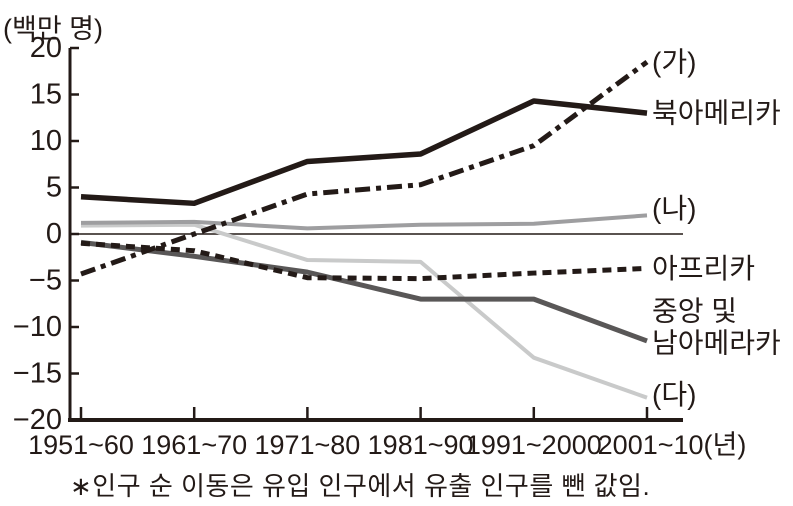  I want to click on series-label-중앙 및 남아메라카-line1: 중앙 및, so click(694, 310).